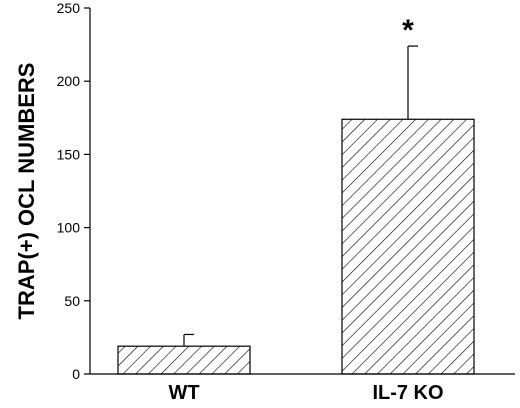  Describe the element at coordinates (69, 154) in the screenshot. I see `y-tick-label-150: 150` at that location.